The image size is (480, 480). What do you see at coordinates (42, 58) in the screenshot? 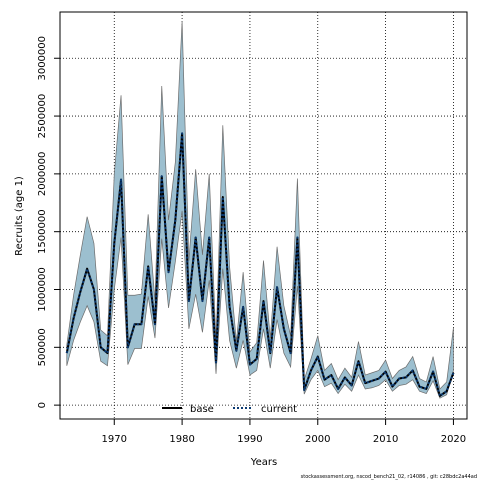
I see `y-tick-label: 3000000` at bounding box center [42, 58].